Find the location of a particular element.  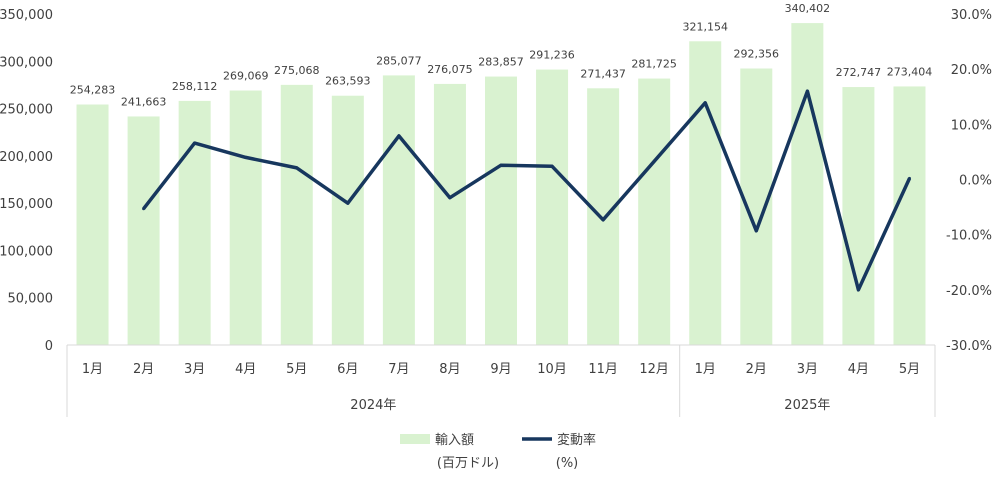

legend: 輸入額 (百万ドル) 変動率 (%) is located at coordinates (498, 451).